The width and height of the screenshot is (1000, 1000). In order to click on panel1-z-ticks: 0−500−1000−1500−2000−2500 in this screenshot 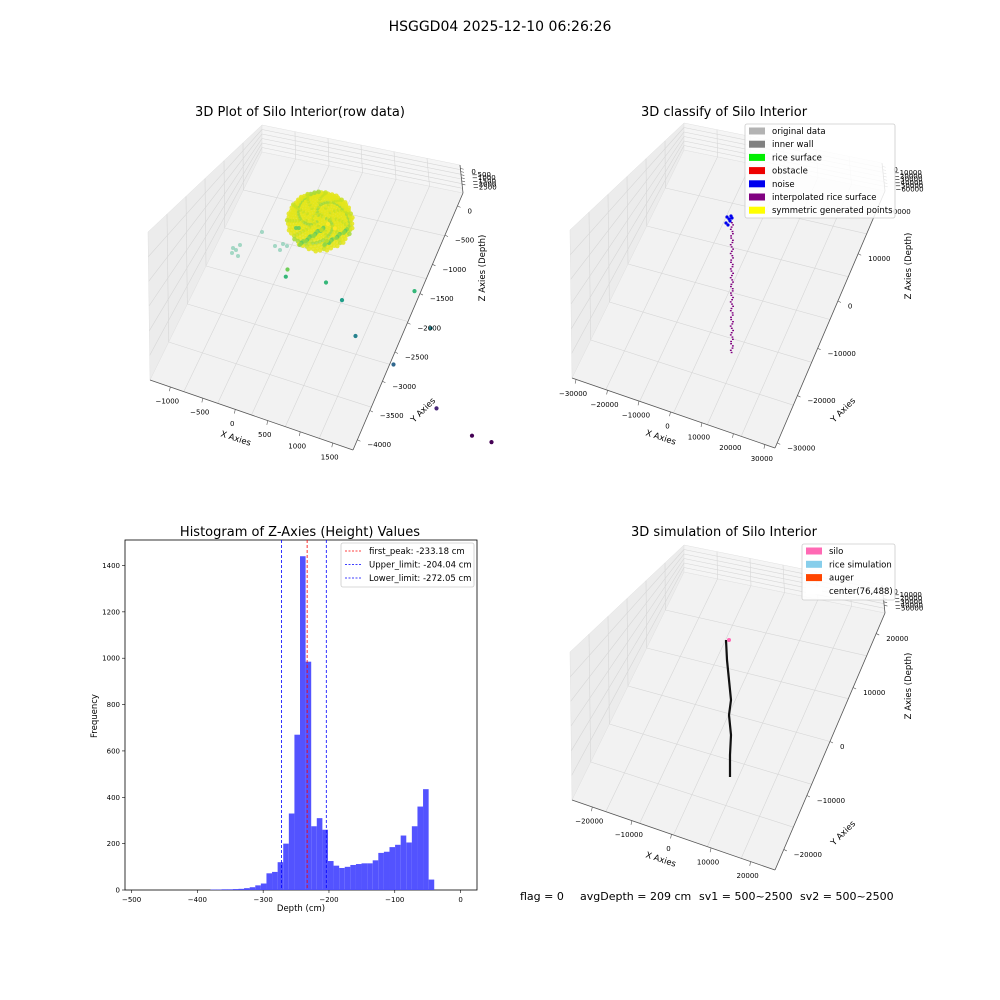, I will do `click(478, 180)`.